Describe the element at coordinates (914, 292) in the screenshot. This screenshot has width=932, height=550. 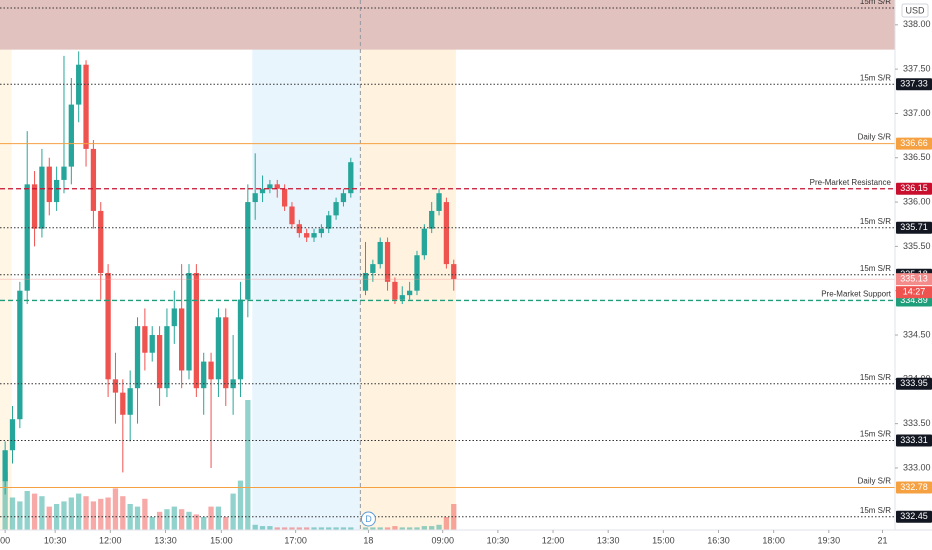
I see `countdown-label: 14:27` at that location.